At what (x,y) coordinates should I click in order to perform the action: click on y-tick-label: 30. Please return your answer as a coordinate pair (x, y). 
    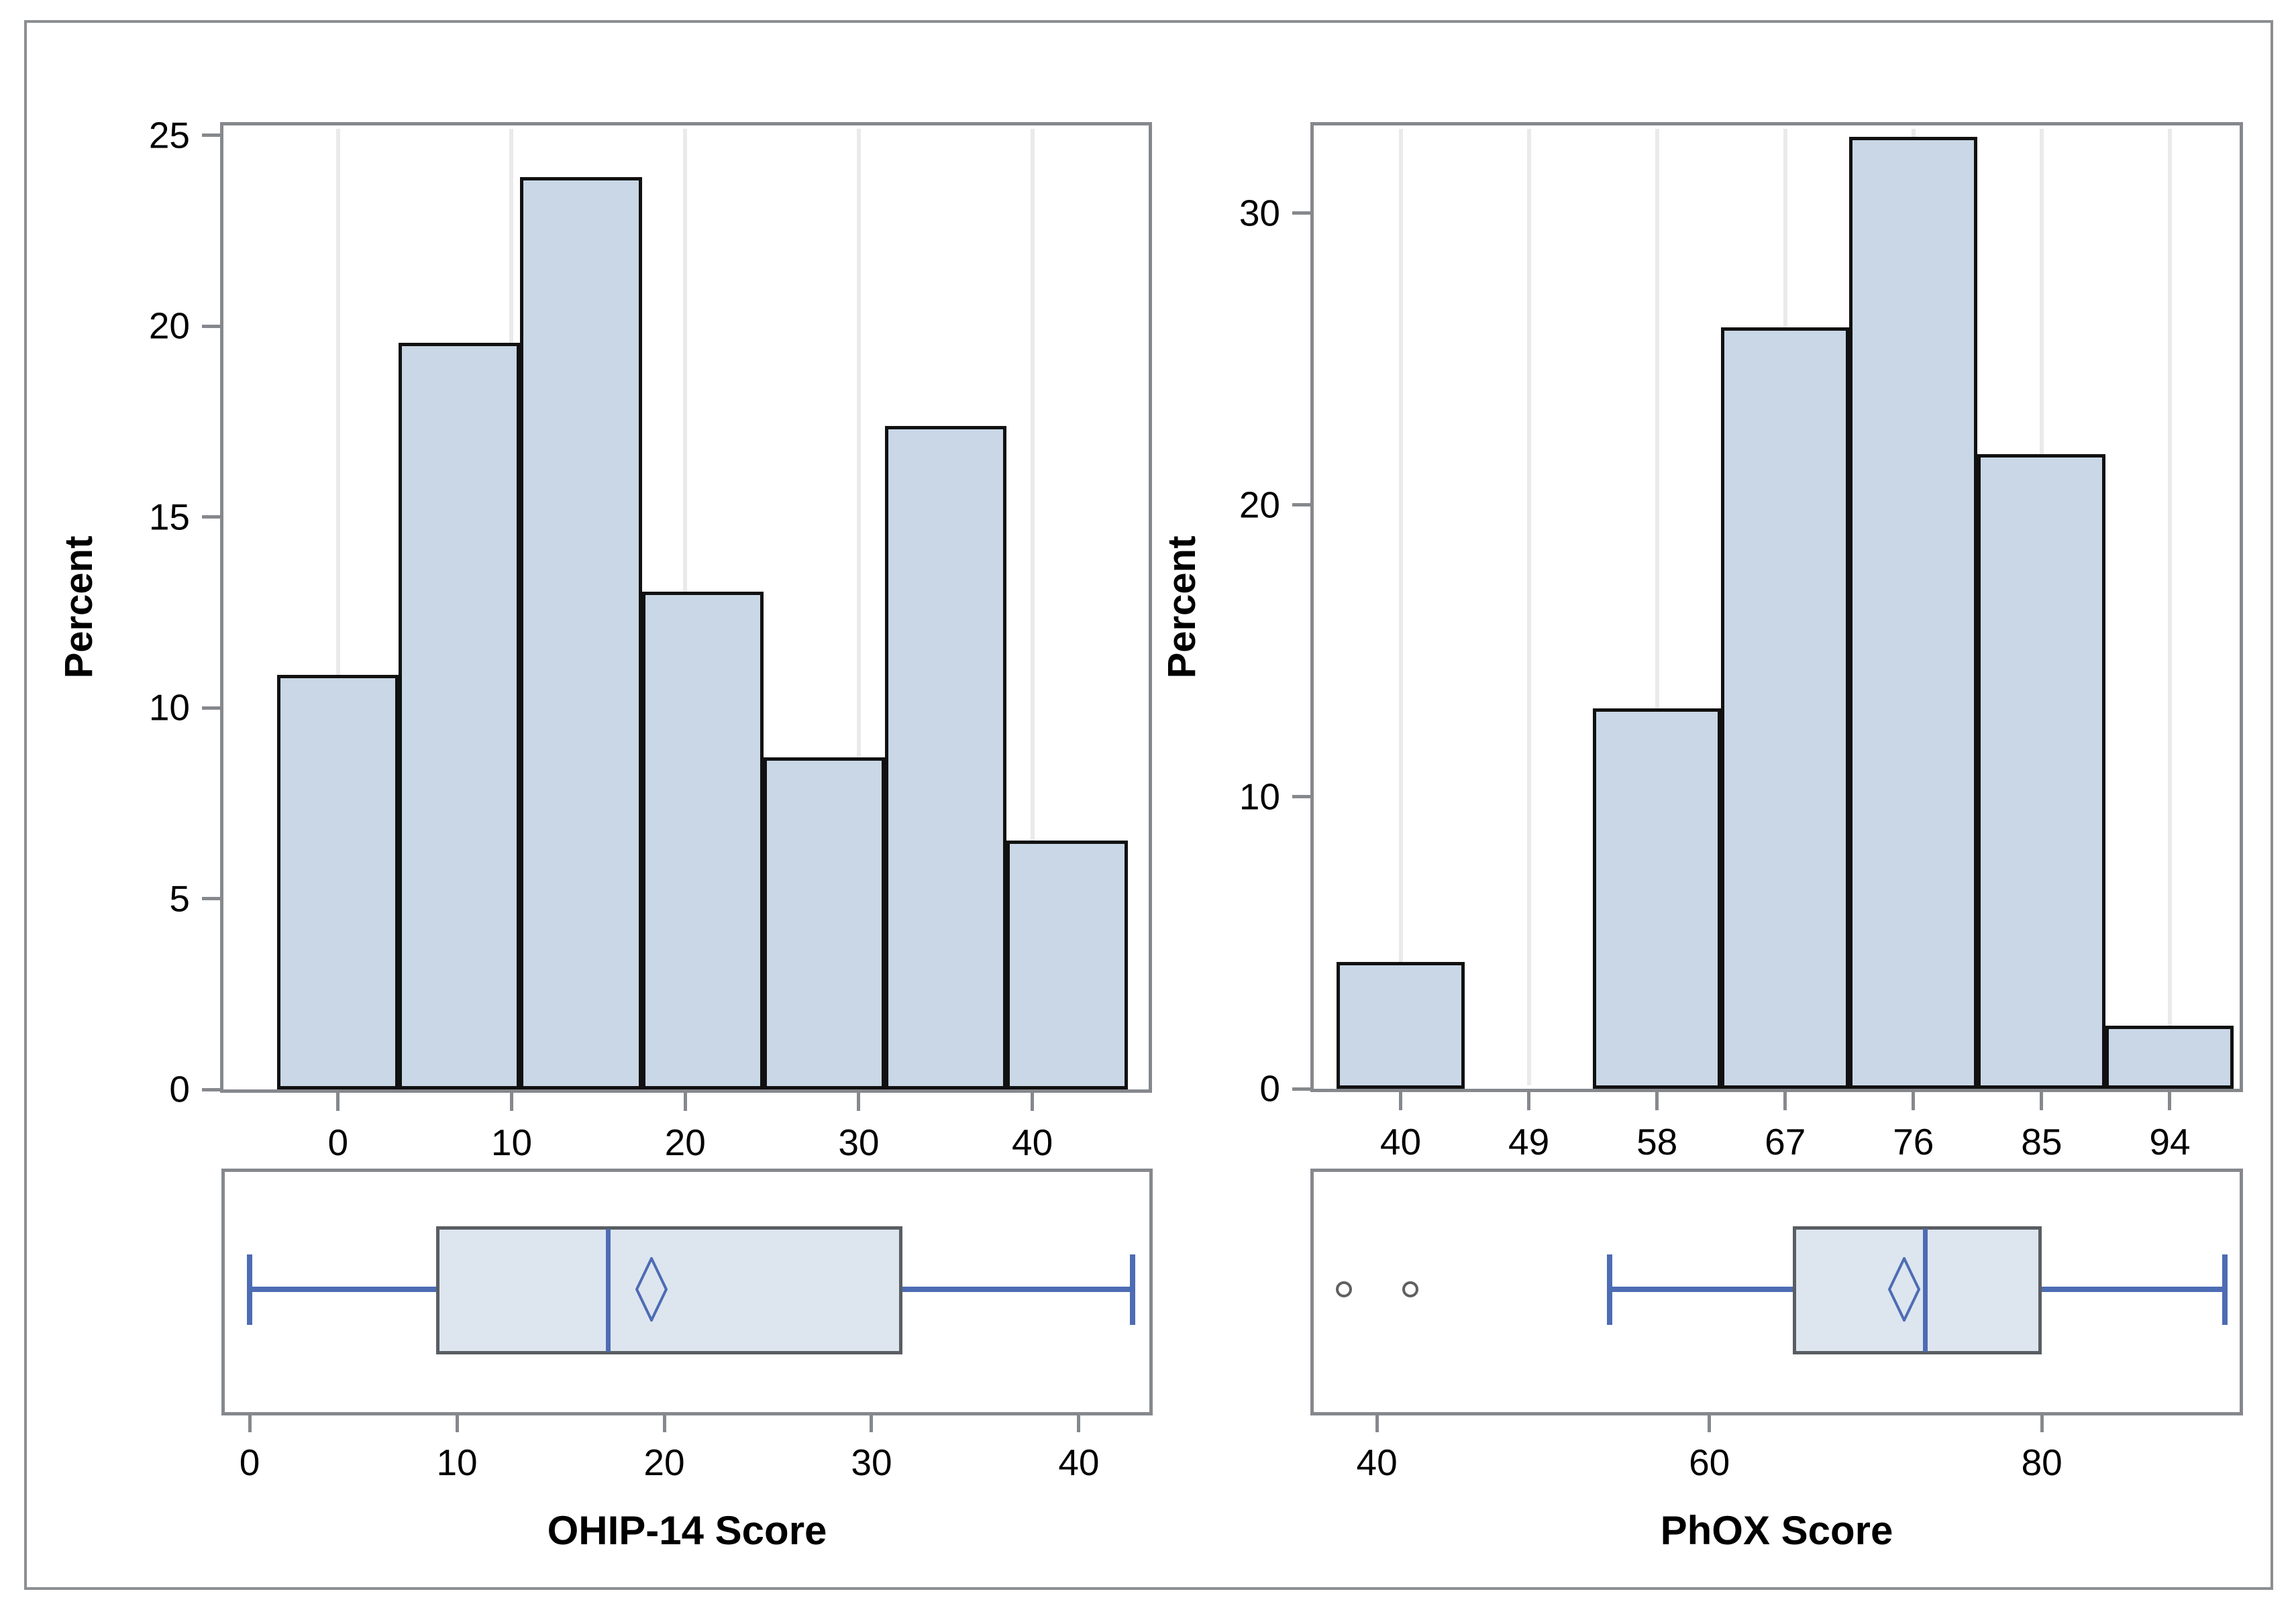
    Looking at the image, I should click on (1259, 213).